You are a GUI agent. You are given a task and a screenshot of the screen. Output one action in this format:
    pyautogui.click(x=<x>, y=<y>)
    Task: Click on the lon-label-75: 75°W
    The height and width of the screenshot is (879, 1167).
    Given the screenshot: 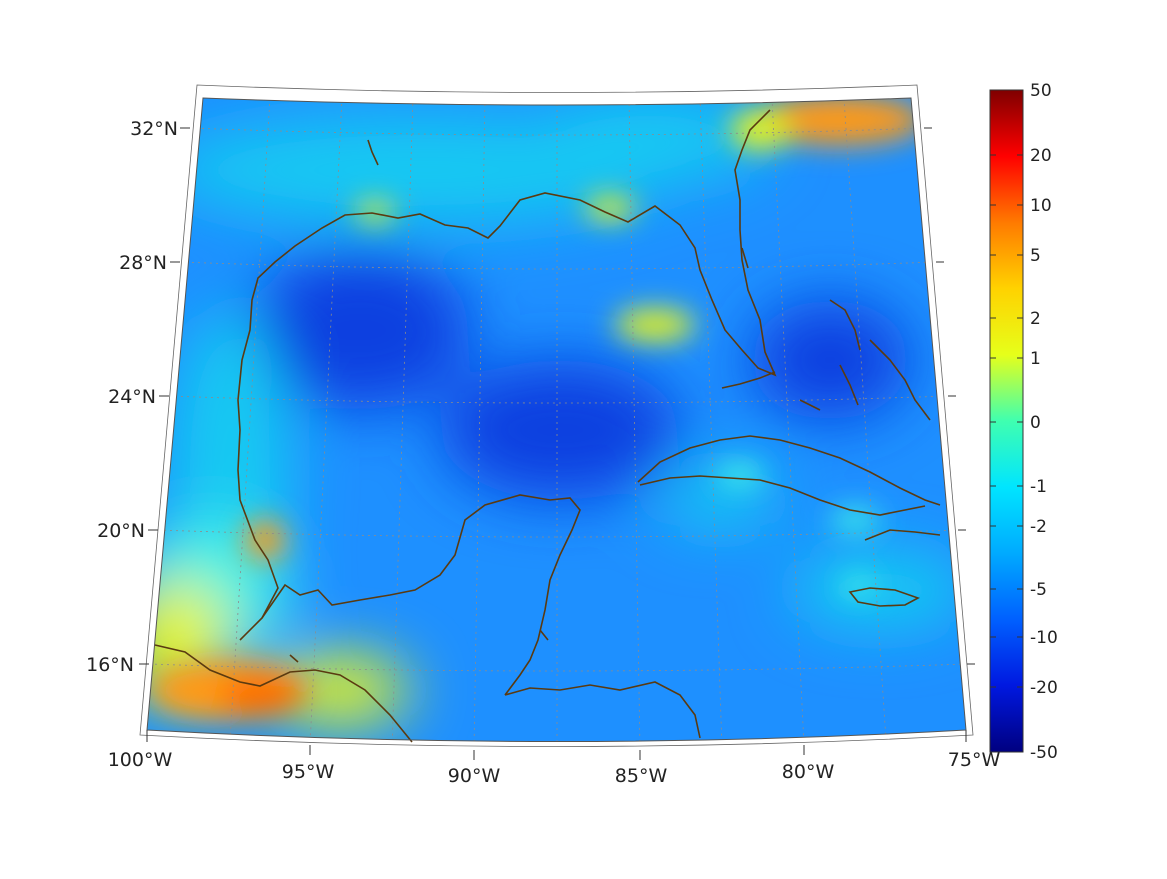 What is the action you would take?
    pyautogui.click(x=974, y=760)
    